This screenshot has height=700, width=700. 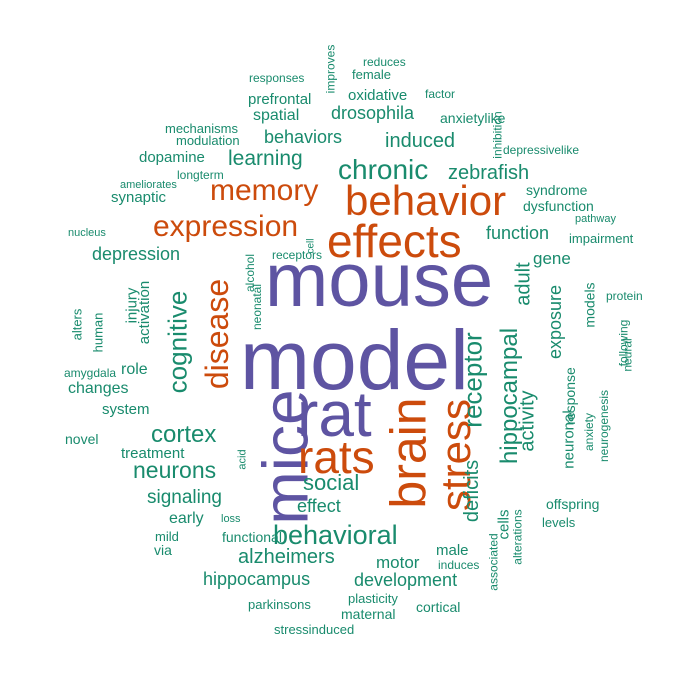 What do you see at coordinates (497, 135) in the screenshot?
I see `word-female: inhibition` at bounding box center [497, 135].